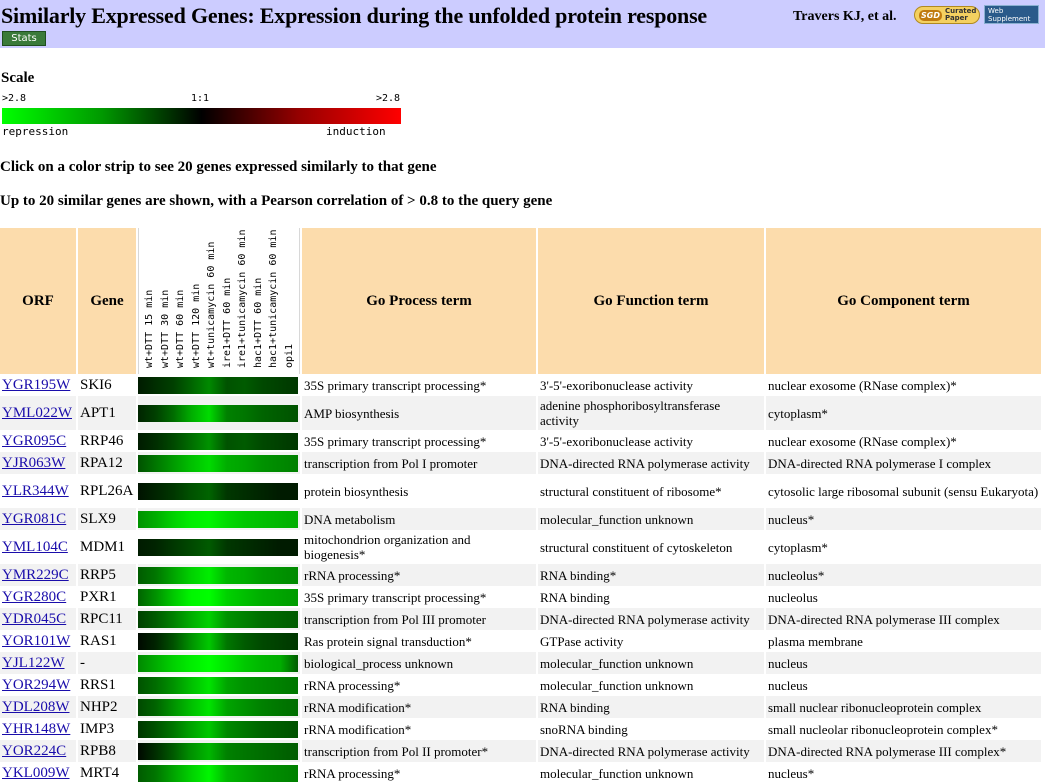 The width and height of the screenshot is (1045, 784). Describe the element at coordinates (651, 463) in the screenshot. I see `go-function-cell: DNA-directed RNA polymerase activity` at that location.